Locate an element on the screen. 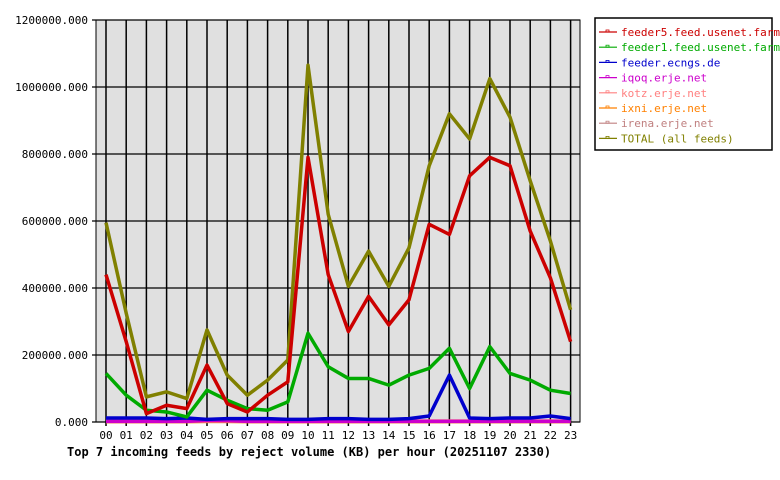 The width and height of the screenshot is (780, 480). x-tick-label: 02 is located at coordinates (146, 435).